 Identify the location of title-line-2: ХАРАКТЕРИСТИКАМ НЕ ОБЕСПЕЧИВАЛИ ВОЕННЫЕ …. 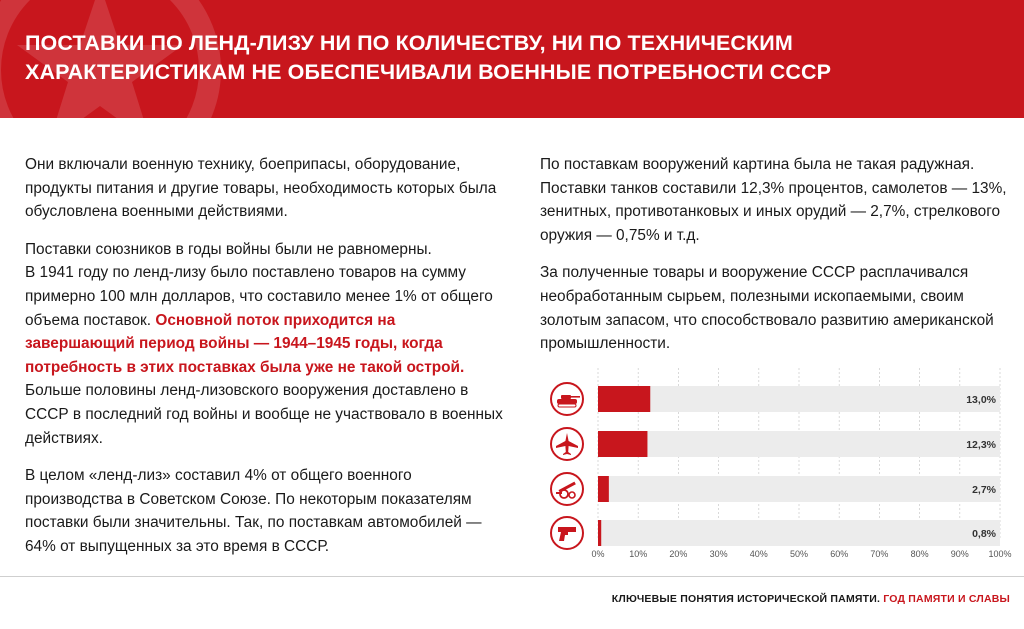
(428, 72).